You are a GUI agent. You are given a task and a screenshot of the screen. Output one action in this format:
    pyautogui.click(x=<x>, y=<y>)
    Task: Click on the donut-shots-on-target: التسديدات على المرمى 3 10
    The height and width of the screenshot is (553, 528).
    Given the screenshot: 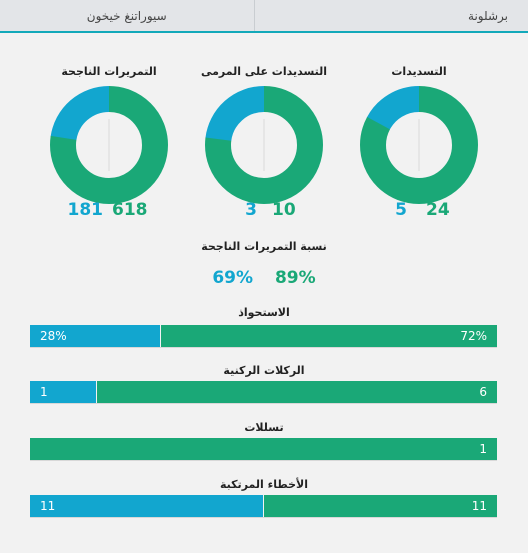 What is the action you would take?
    pyautogui.click(x=264, y=141)
    